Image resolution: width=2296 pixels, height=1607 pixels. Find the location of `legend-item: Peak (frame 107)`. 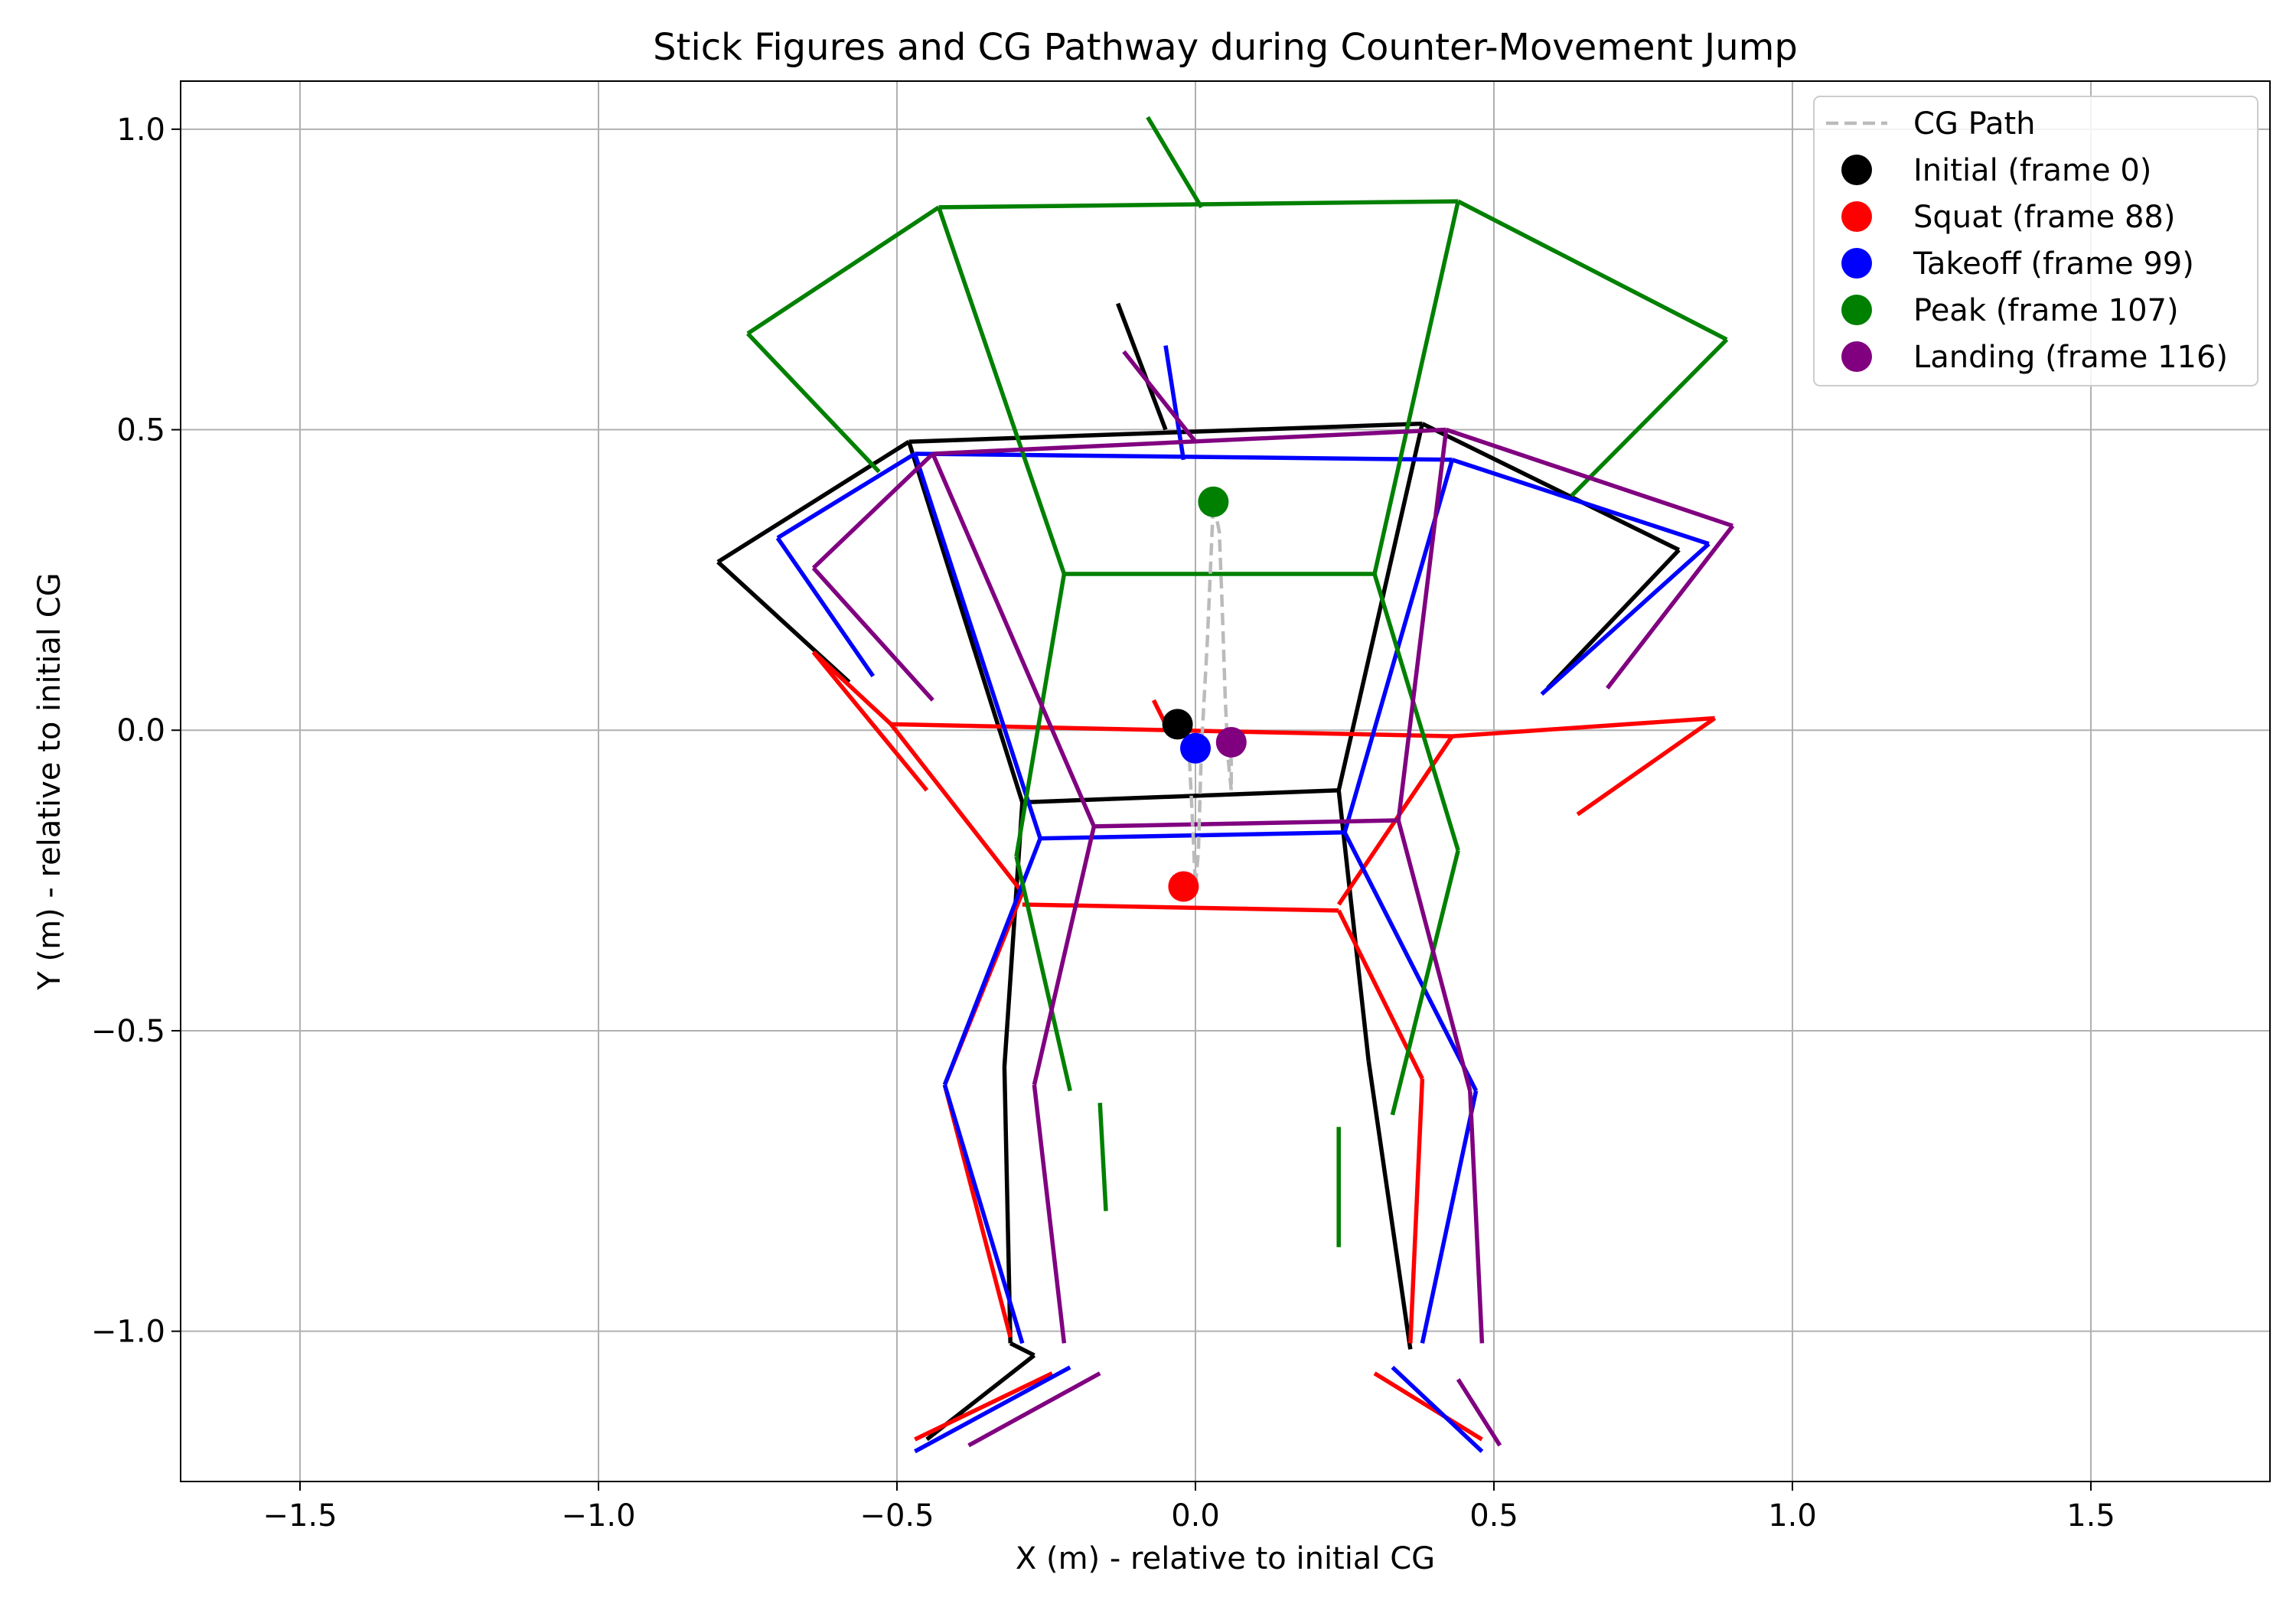

legend-item: Peak (frame 107) is located at coordinates (2010, 310).